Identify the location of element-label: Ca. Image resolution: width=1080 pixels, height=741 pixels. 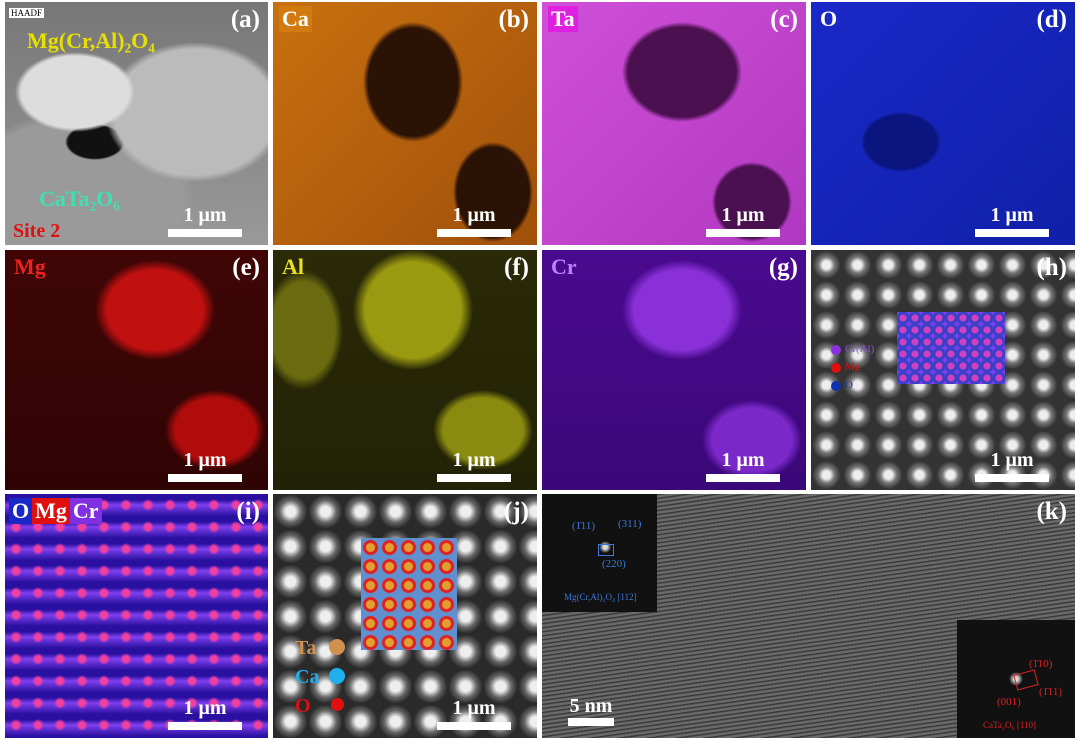
(295, 19).